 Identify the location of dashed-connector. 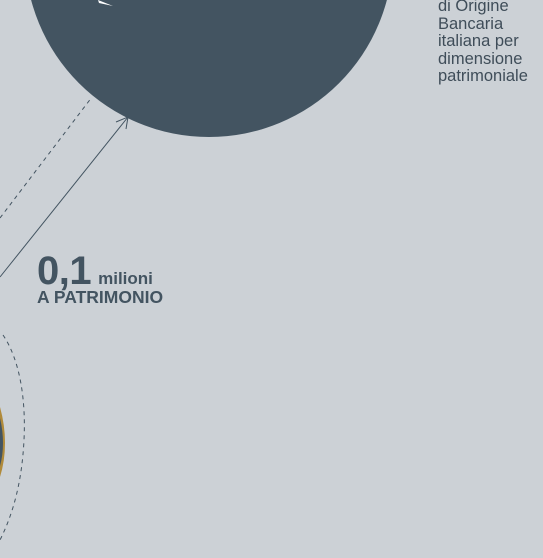
(46, 157).